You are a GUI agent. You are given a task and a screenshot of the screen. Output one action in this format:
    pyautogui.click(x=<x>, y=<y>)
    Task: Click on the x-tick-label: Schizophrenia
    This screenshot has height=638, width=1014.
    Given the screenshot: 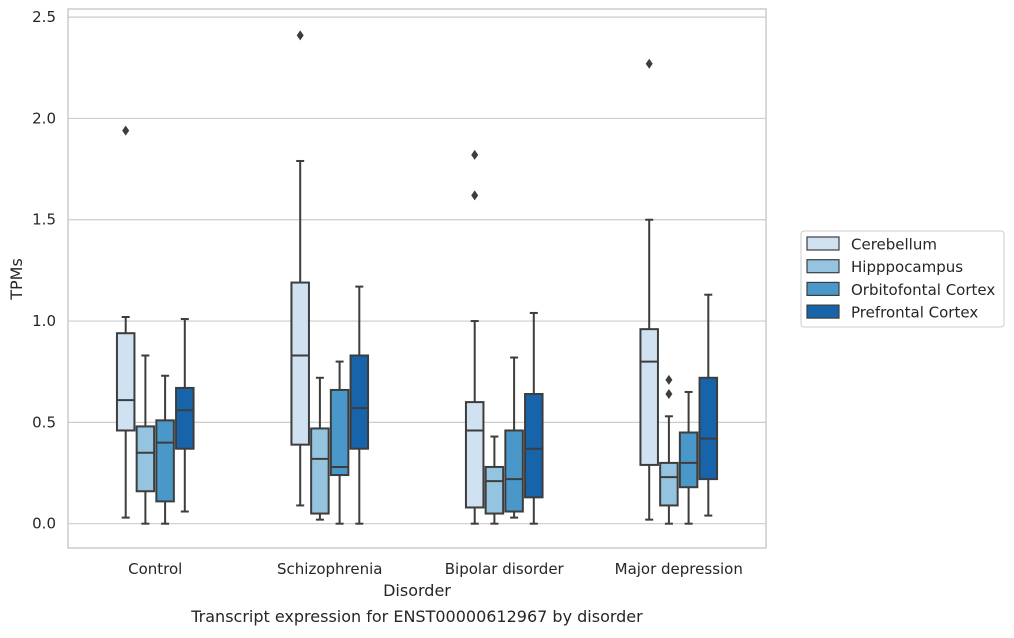 What is the action you would take?
    pyautogui.click(x=329, y=569)
    